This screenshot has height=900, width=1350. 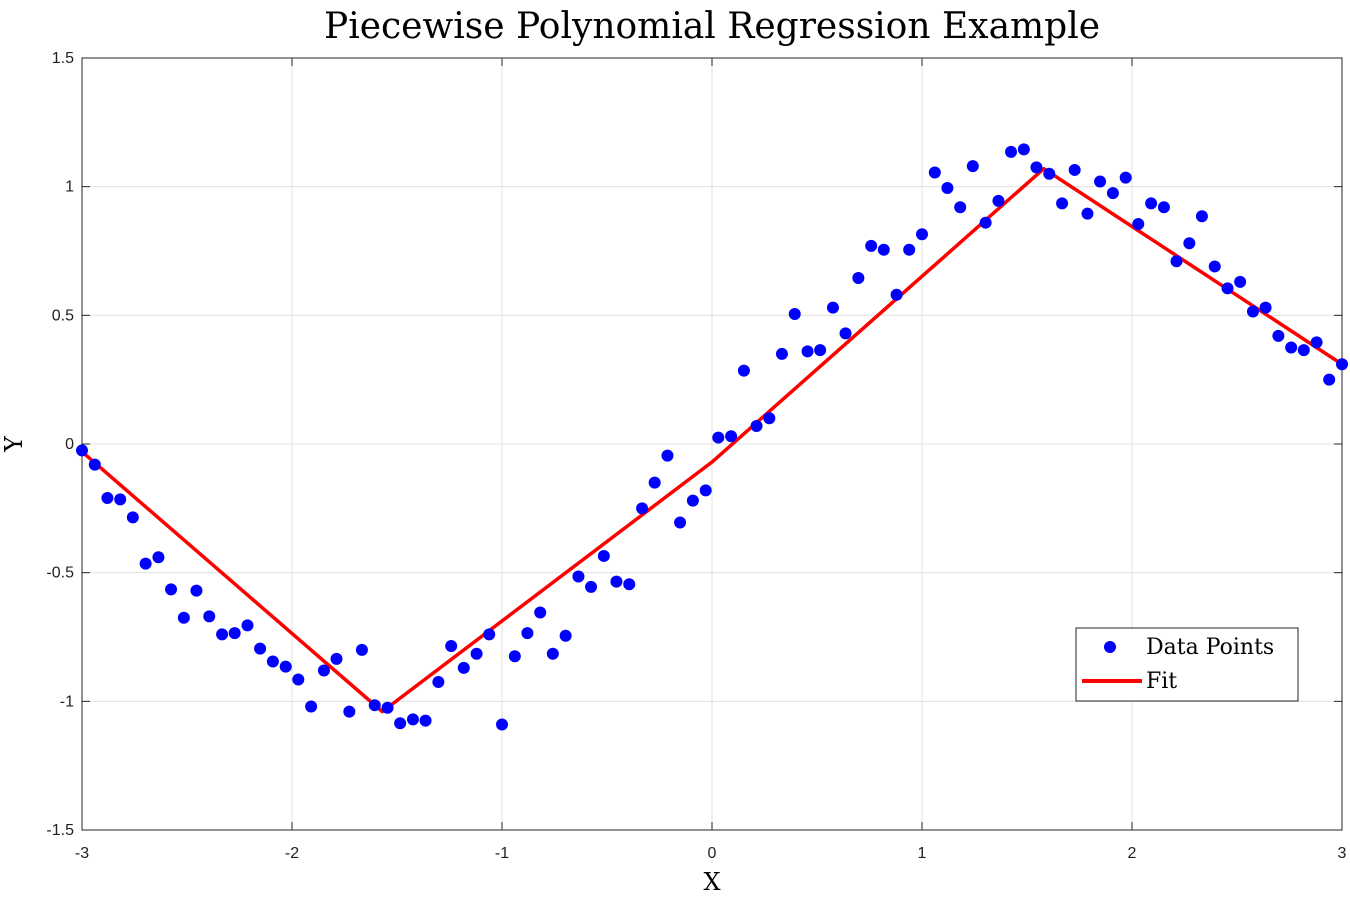 What do you see at coordinates (712, 853) in the screenshot?
I see `x-tick-label: 0` at bounding box center [712, 853].